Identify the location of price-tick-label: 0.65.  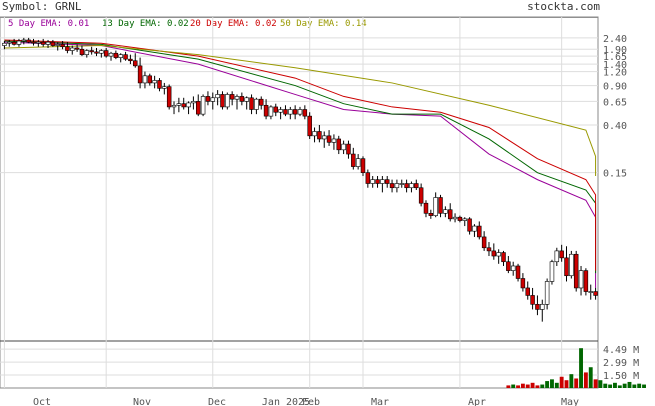
(615, 102).